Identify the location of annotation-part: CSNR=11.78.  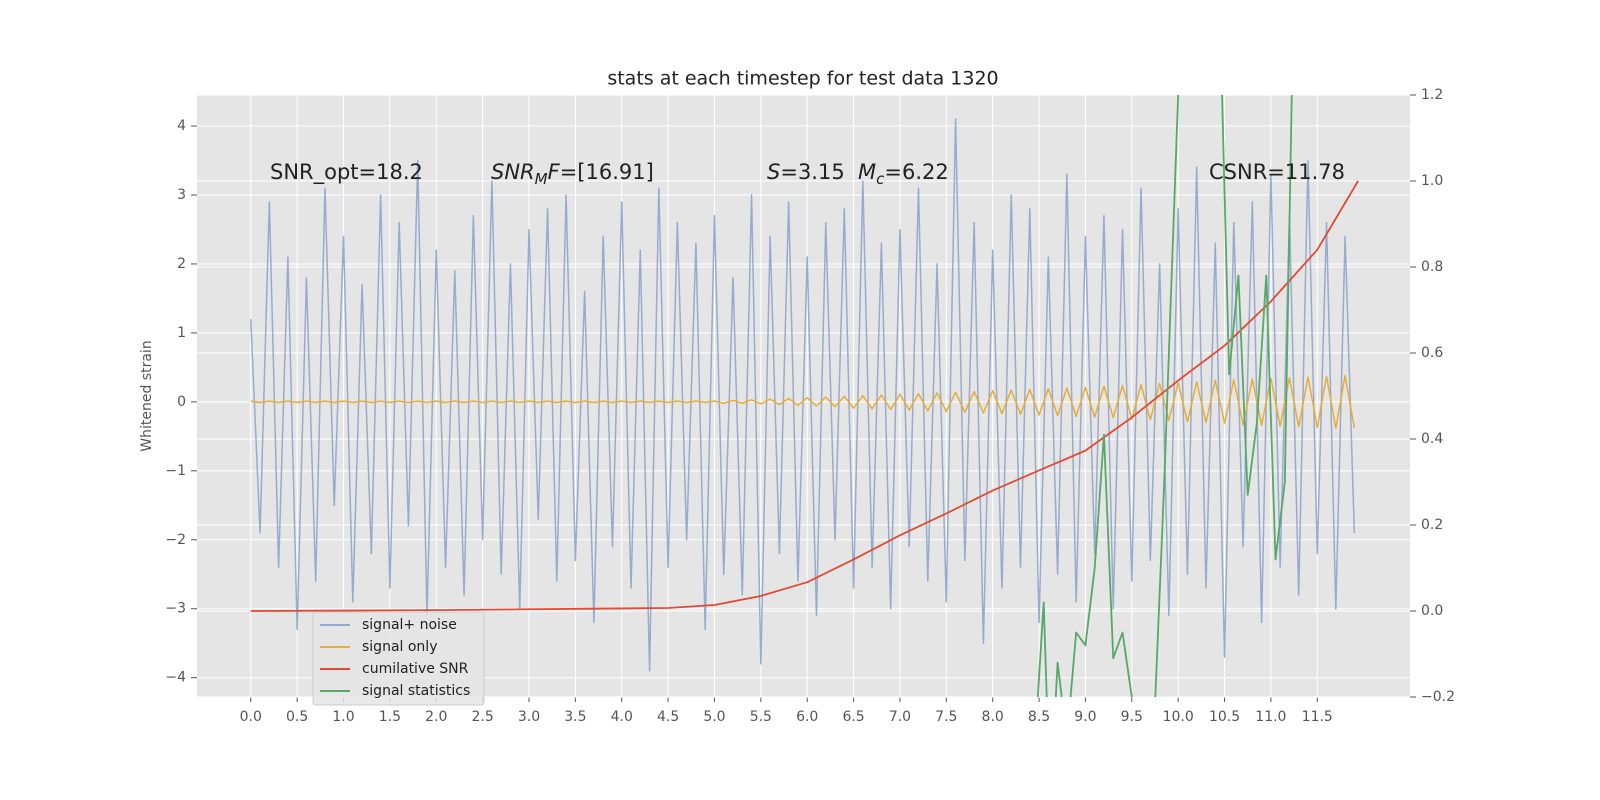
(1277, 172).